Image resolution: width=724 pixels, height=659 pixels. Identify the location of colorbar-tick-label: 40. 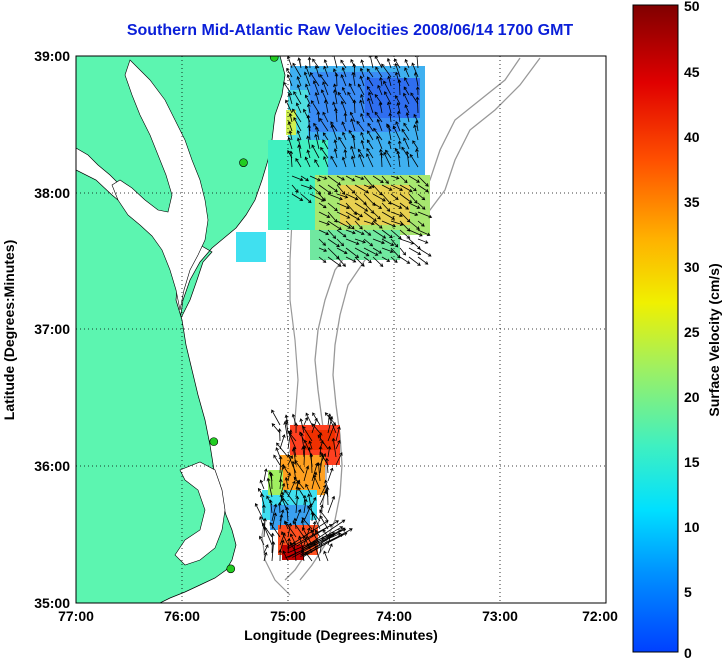
(692, 137).